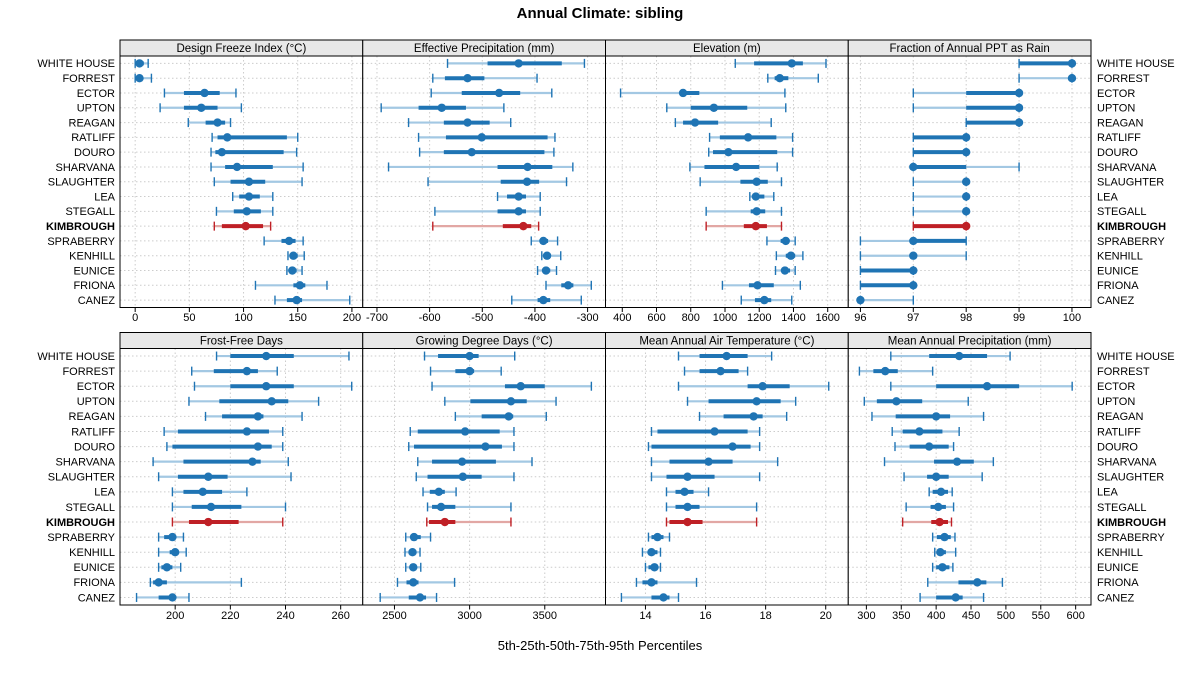 Image resolution: width=1200 pixels, height=675 pixels. I want to click on axis-tick-label: 14, so click(645, 616).